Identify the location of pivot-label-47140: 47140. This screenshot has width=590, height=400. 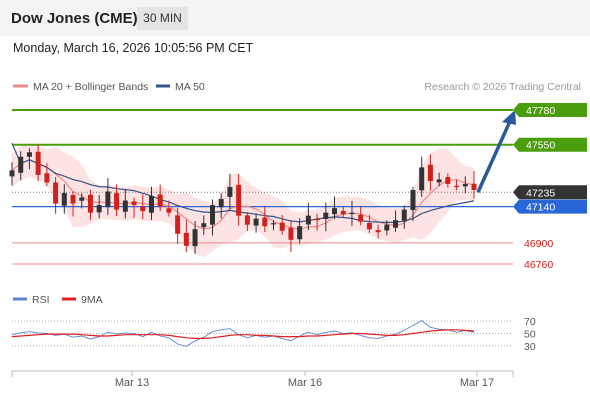
(540, 208).